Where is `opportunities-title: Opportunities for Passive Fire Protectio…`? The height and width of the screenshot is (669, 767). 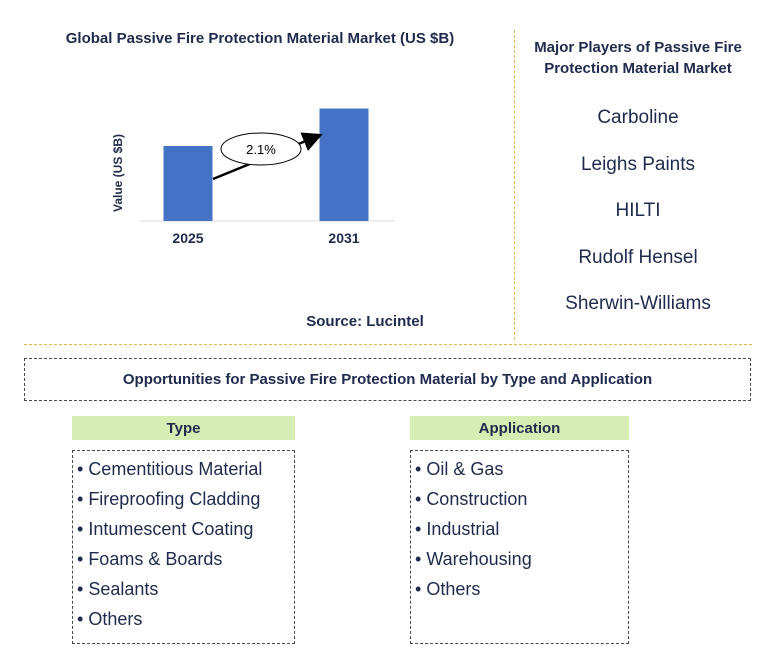
opportunities-title: Opportunities for Passive Fire Protectio… is located at coordinates (387, 379).